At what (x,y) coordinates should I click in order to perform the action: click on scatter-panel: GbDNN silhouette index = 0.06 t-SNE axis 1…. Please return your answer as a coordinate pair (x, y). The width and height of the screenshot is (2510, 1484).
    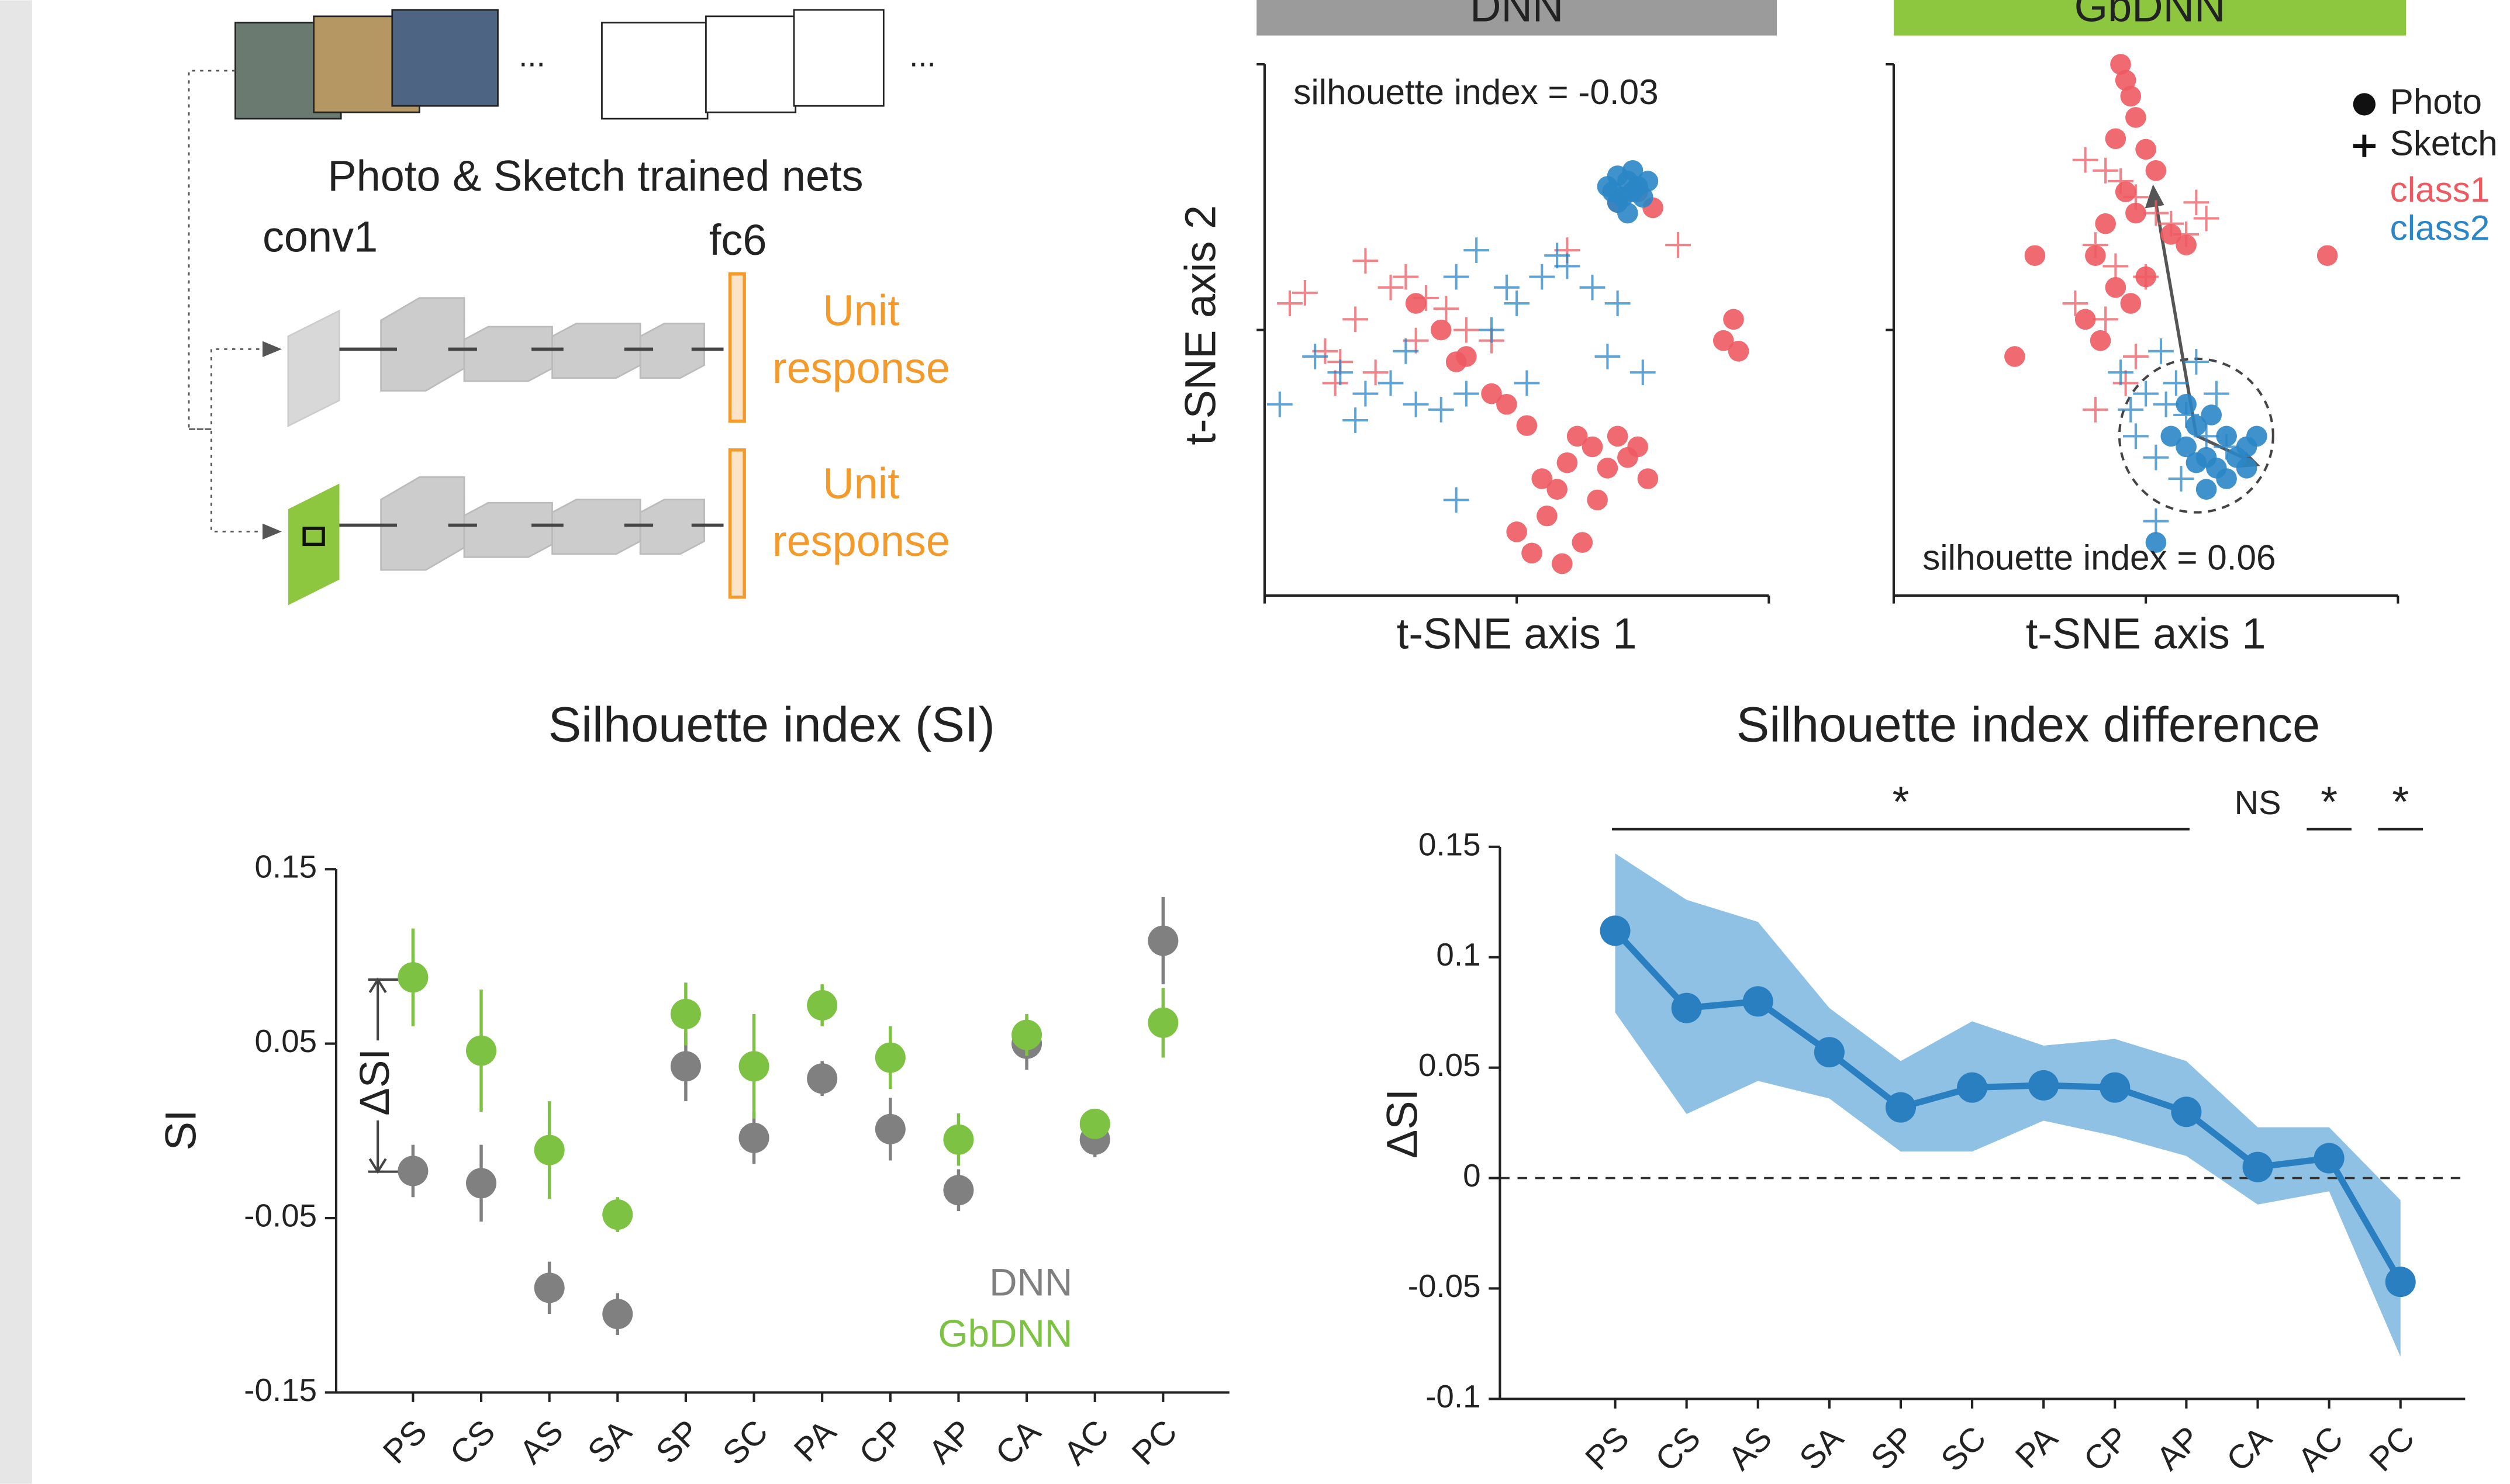
    Looking at the image, I should click on (2192, 329).